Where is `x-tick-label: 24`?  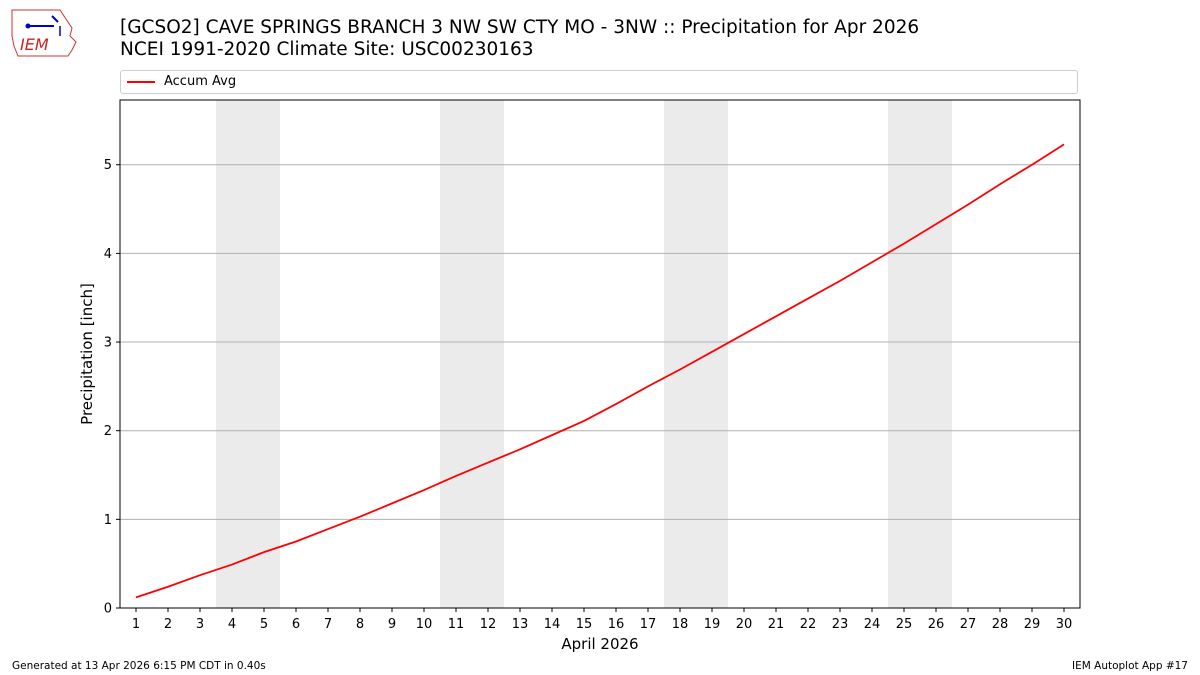
x-tick-label: 24 is located at coordinates (872, 624).